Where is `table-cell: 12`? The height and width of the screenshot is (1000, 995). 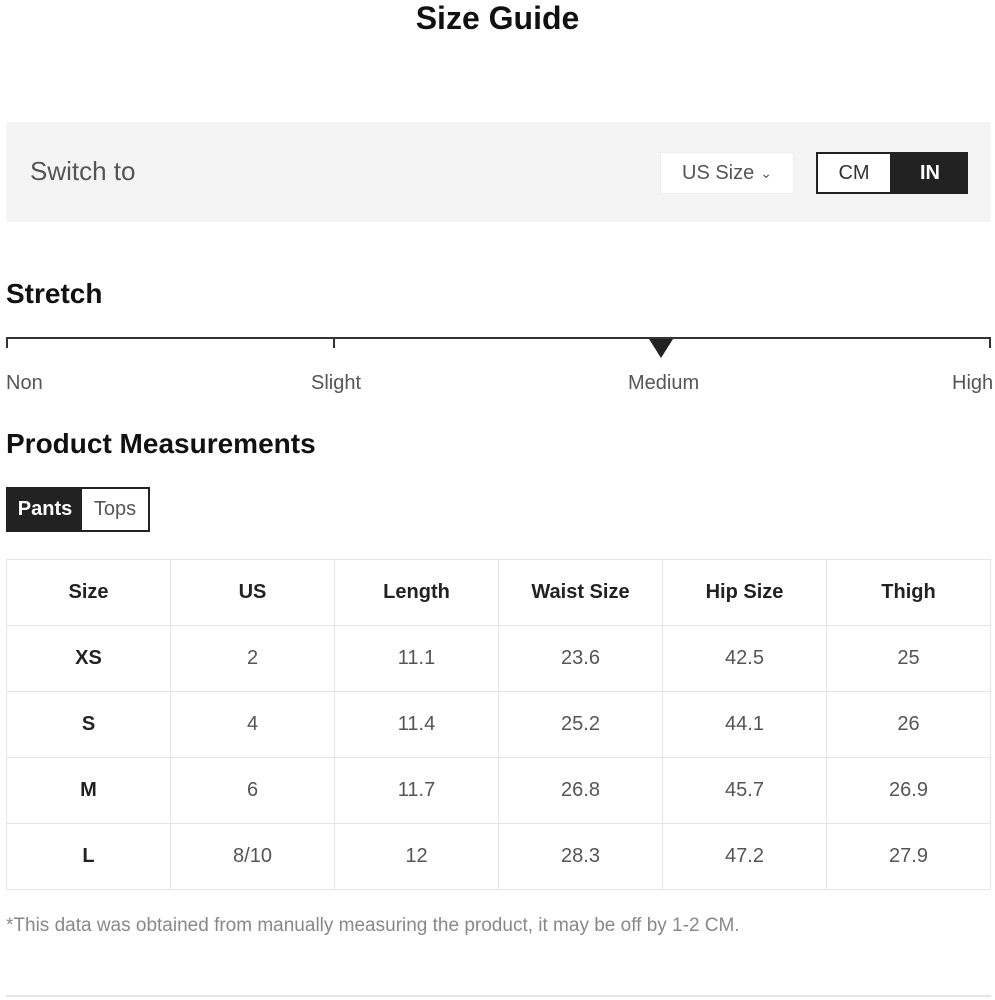
table-cell: 12 is located at coordinates (416, 856).